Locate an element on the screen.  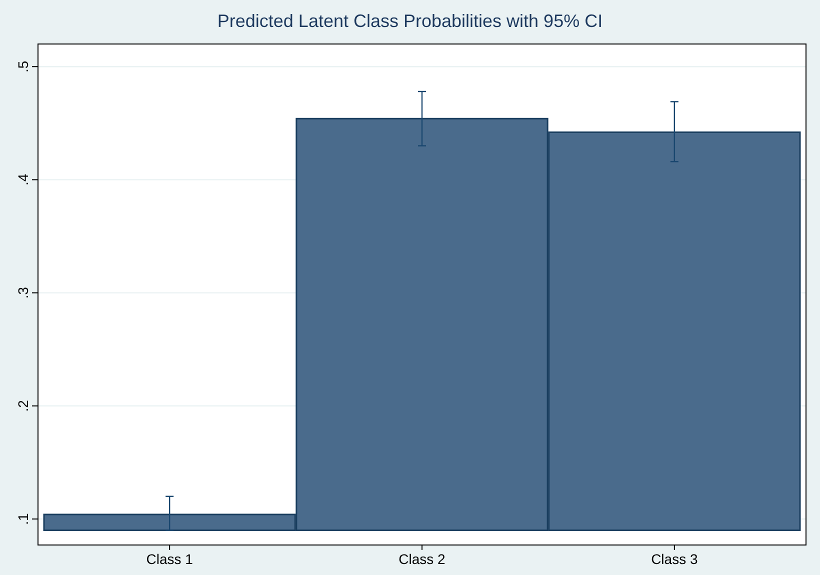
y-tick-label: .4 is located at coordinates (23, 180).